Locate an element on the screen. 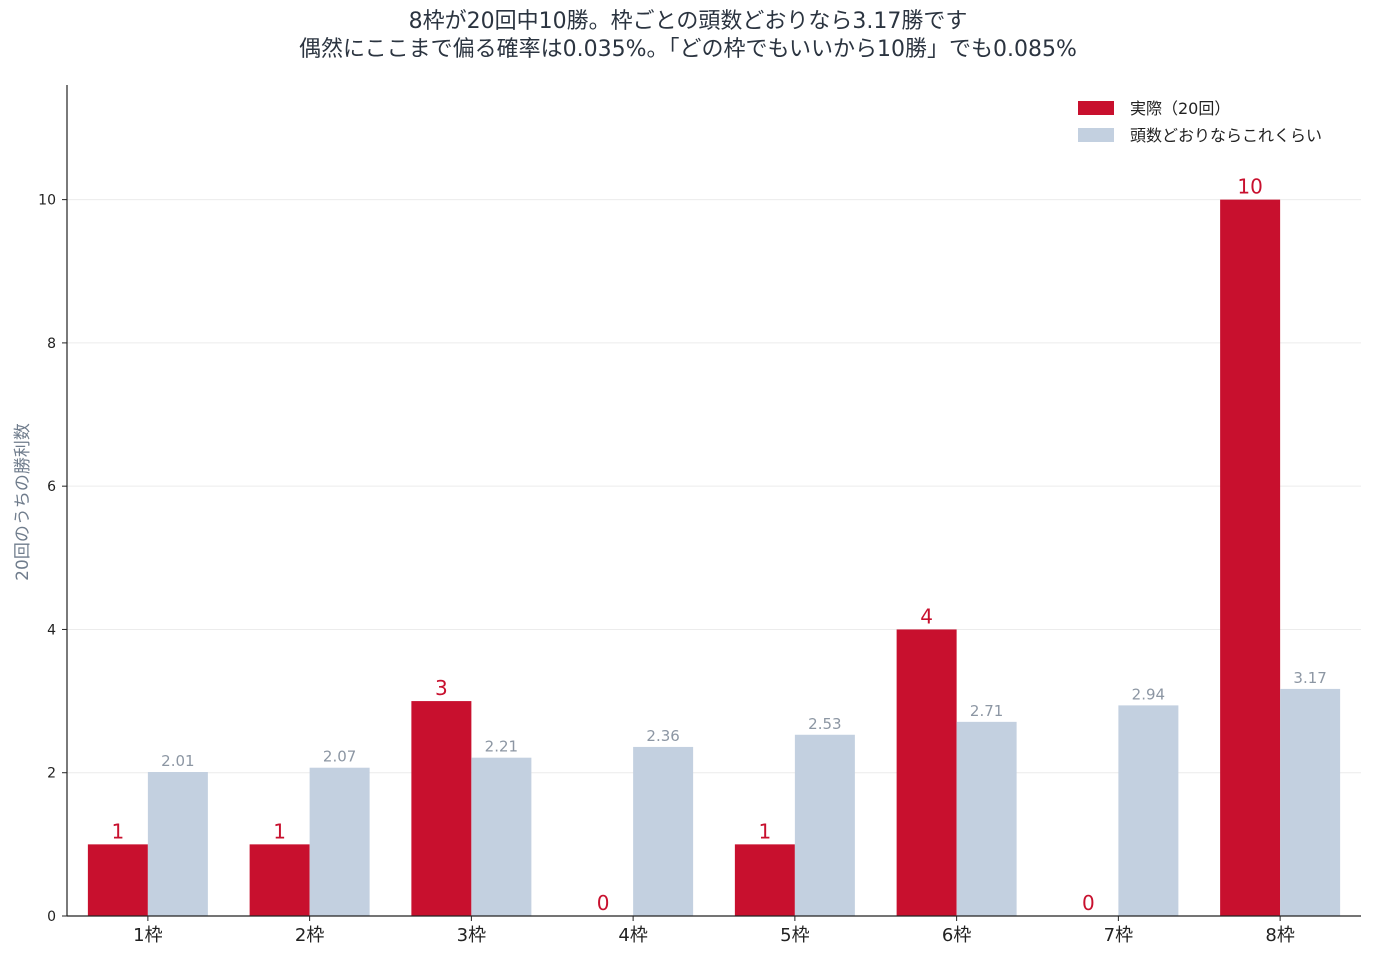 Image resolution: width=1376 pixels, height=960 pixels. x-ticks: 1枠 2枠 3枠 4枠 5枠 6枠 7枠 8枠 is located at coordinates (714, 931).